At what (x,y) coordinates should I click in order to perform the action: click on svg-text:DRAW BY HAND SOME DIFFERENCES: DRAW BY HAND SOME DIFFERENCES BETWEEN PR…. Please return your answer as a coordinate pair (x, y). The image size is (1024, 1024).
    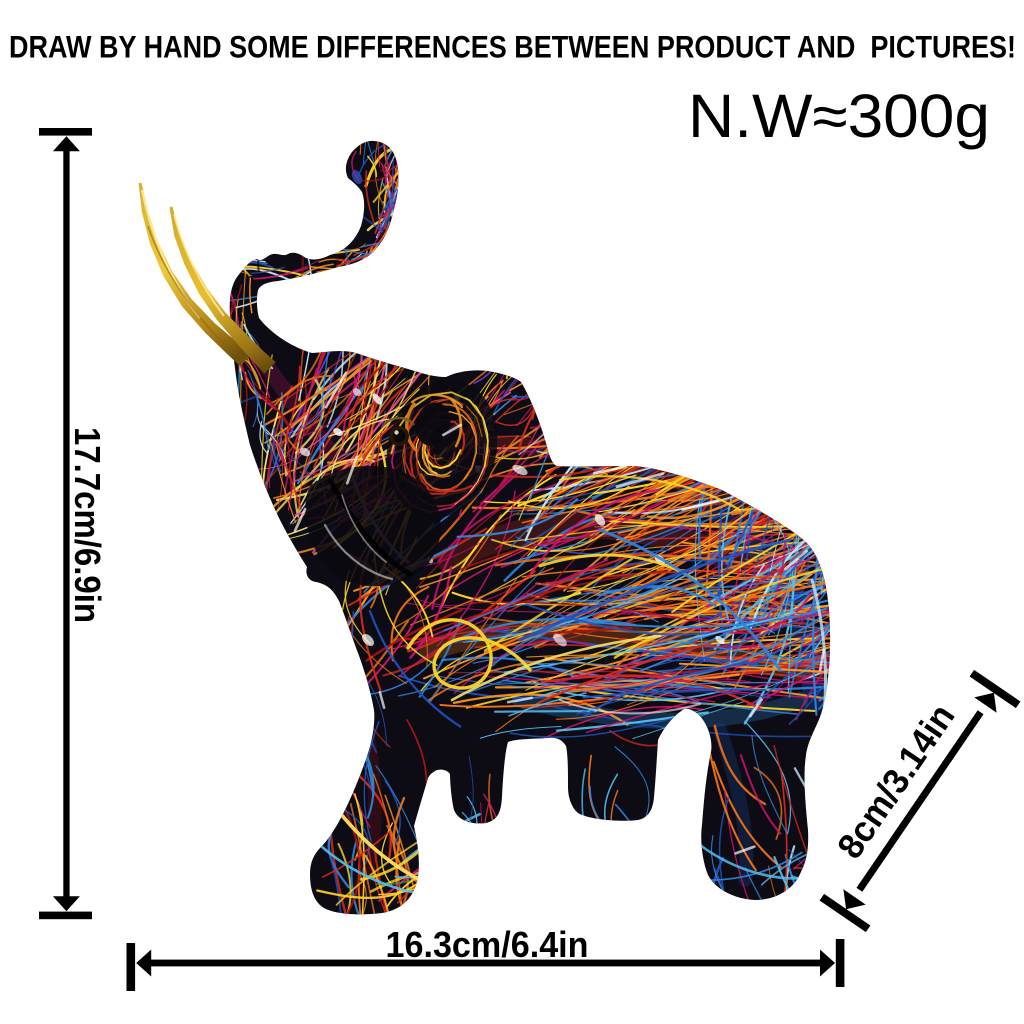
    Looking at the image, I should click on (512, 47).